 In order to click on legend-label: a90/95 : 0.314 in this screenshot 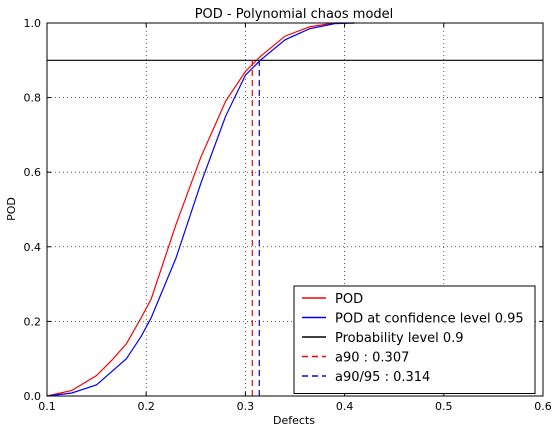, I will do `click(382, 377)`.